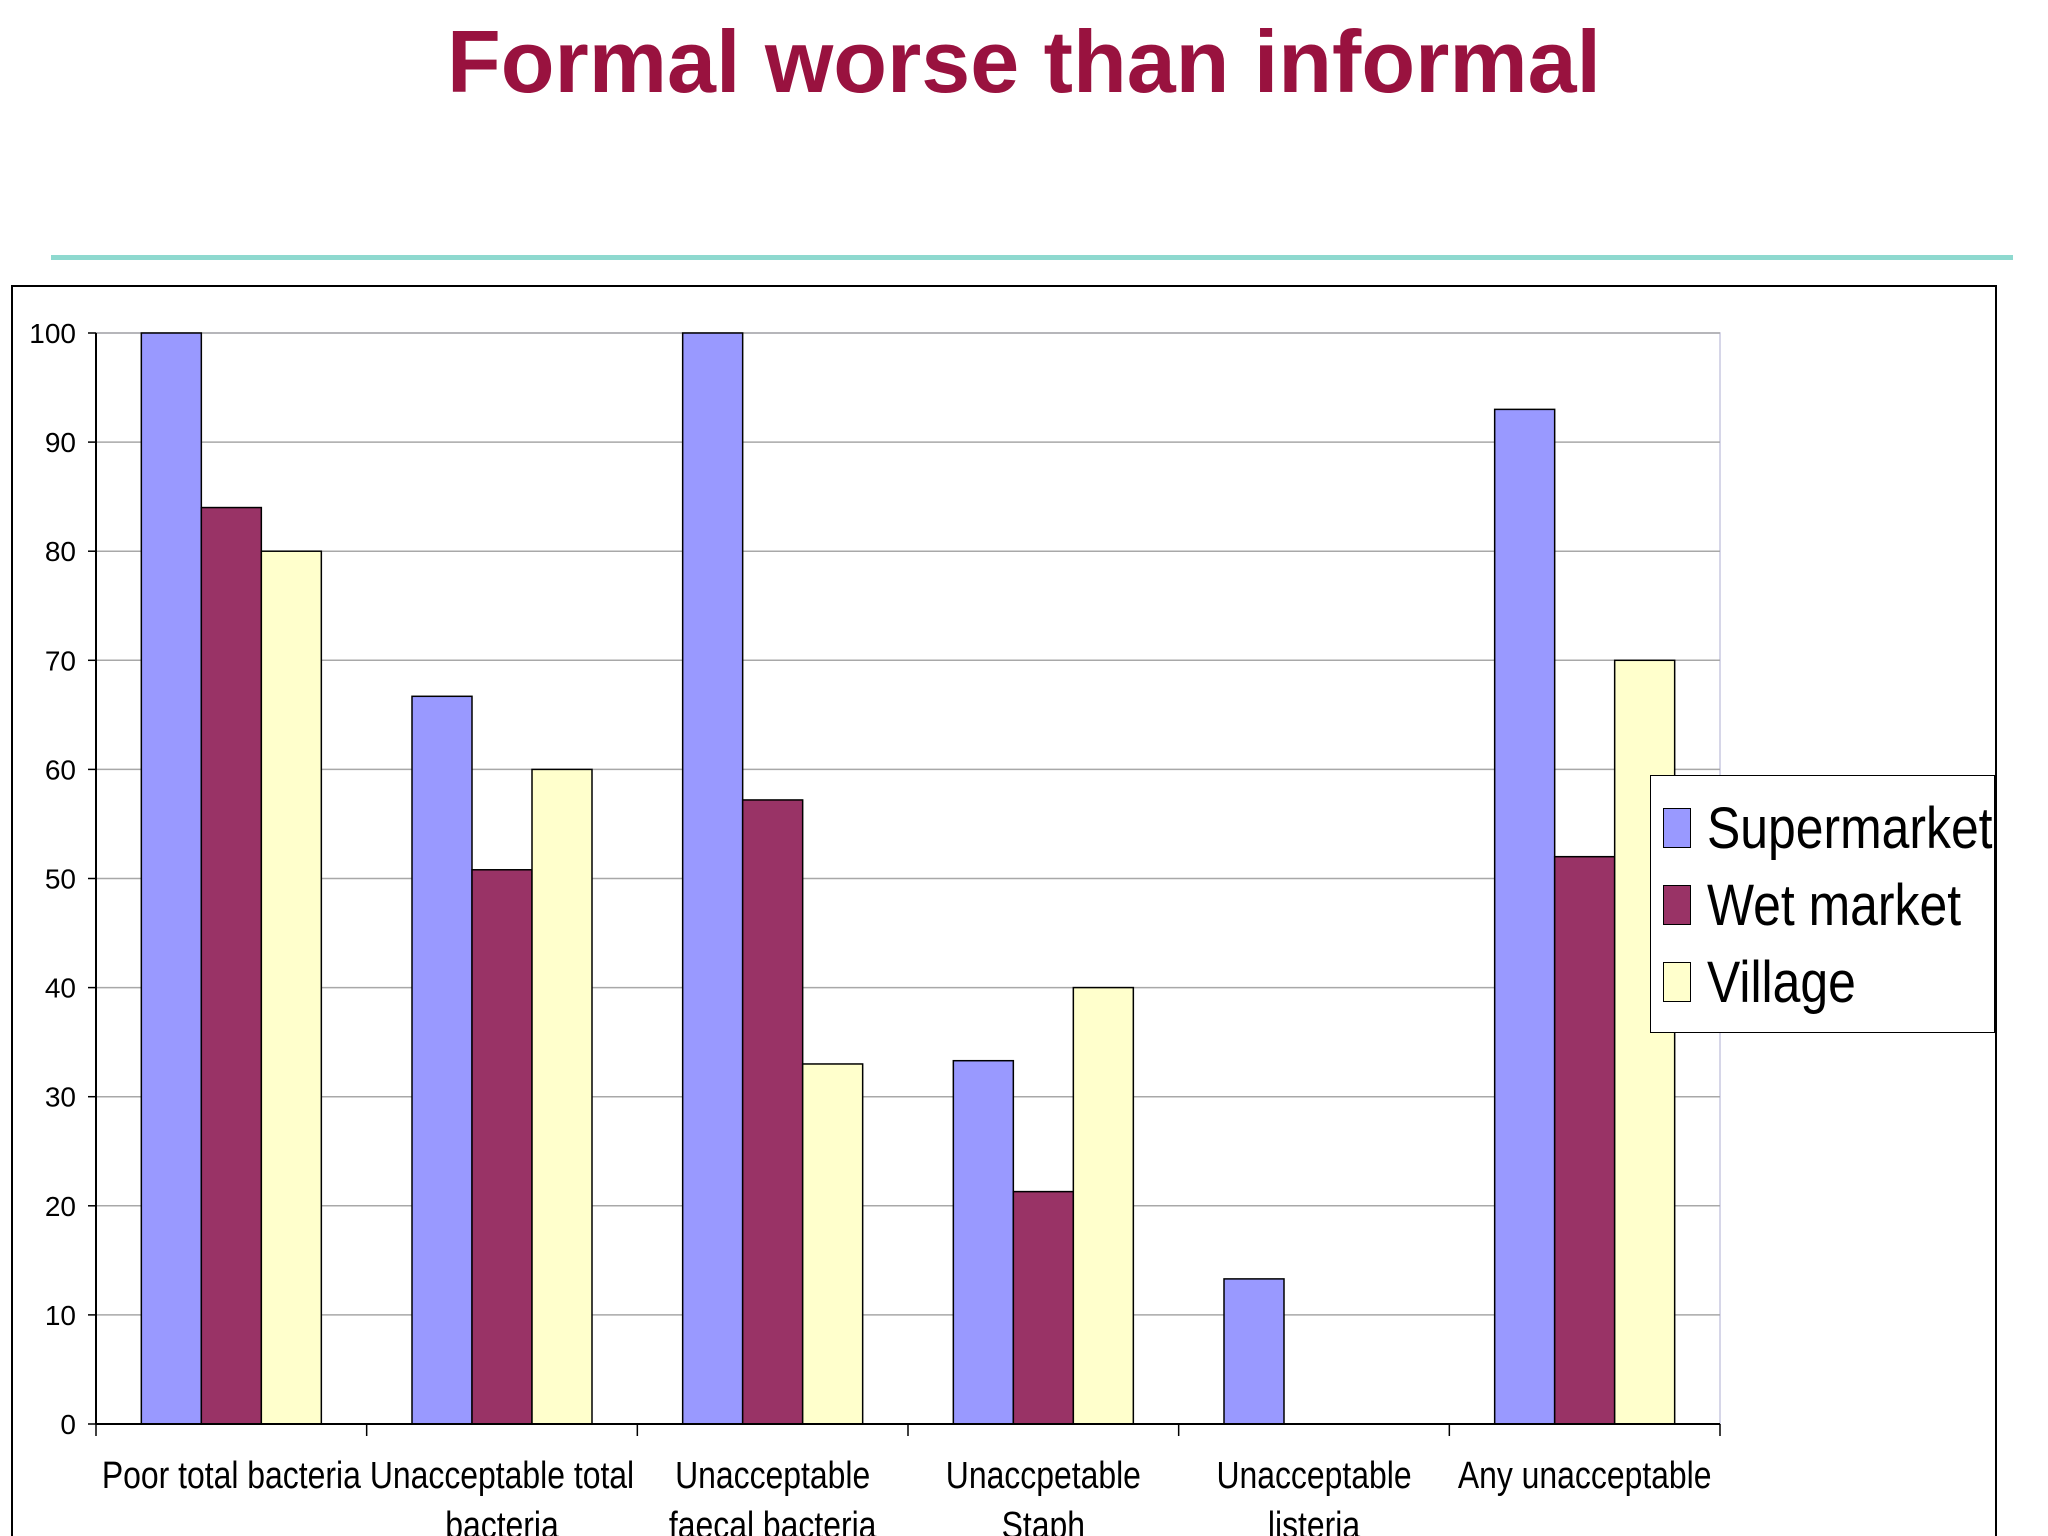 The height and width of the screenshot is (1536, 2048). I want to click on legend-label-wet-market: Wet market, so click(1834, 905).